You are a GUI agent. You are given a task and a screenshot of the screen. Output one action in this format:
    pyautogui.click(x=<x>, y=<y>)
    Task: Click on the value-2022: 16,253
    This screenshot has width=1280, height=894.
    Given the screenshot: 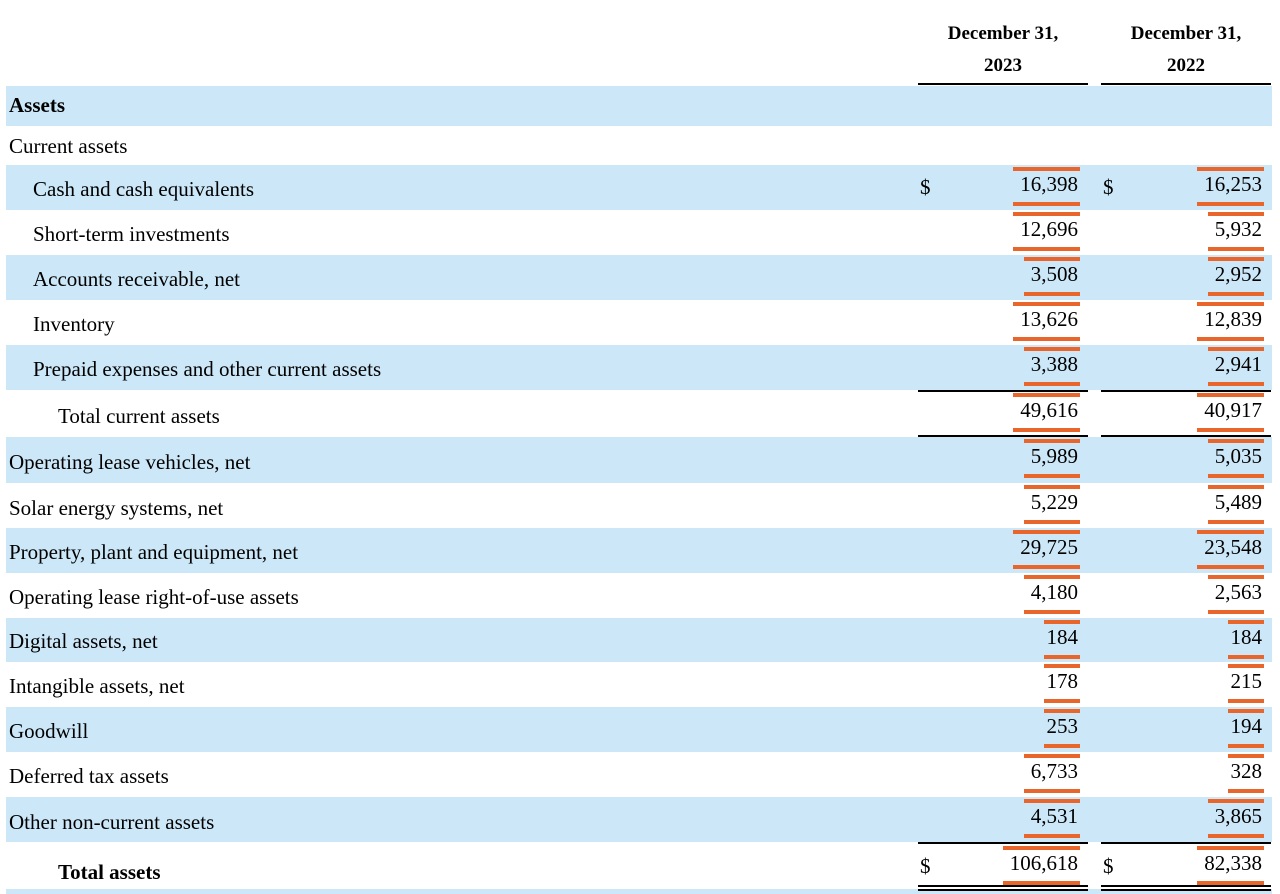 What is the action you would take?
    pyautogui.click(x=1233, y=184)
    